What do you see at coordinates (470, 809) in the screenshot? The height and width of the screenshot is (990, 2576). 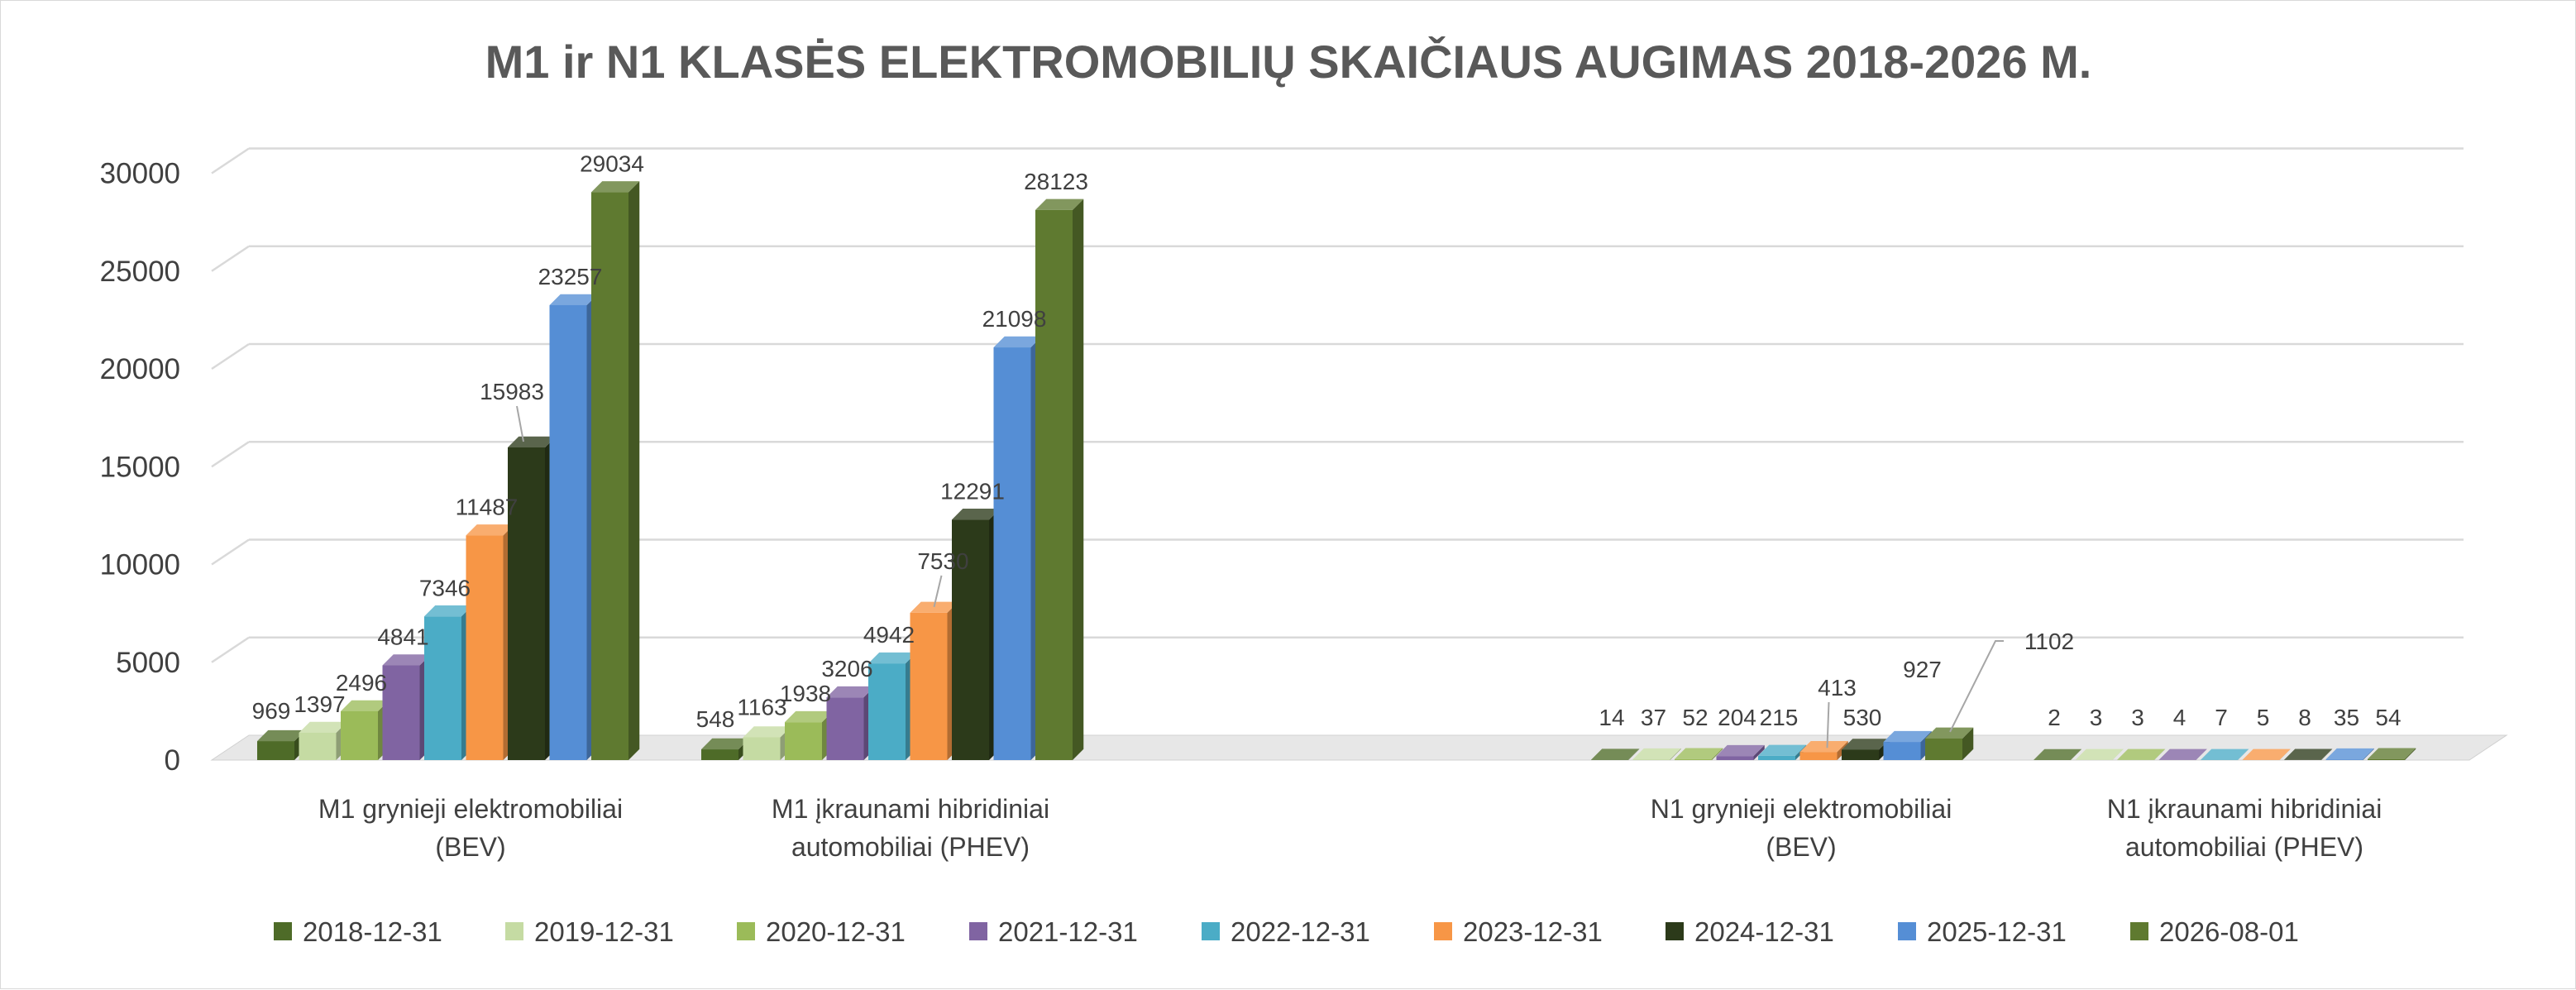 I see `x-category-label-line: M1 grynieji elektromobiliai` at bounding box center [470, 809].